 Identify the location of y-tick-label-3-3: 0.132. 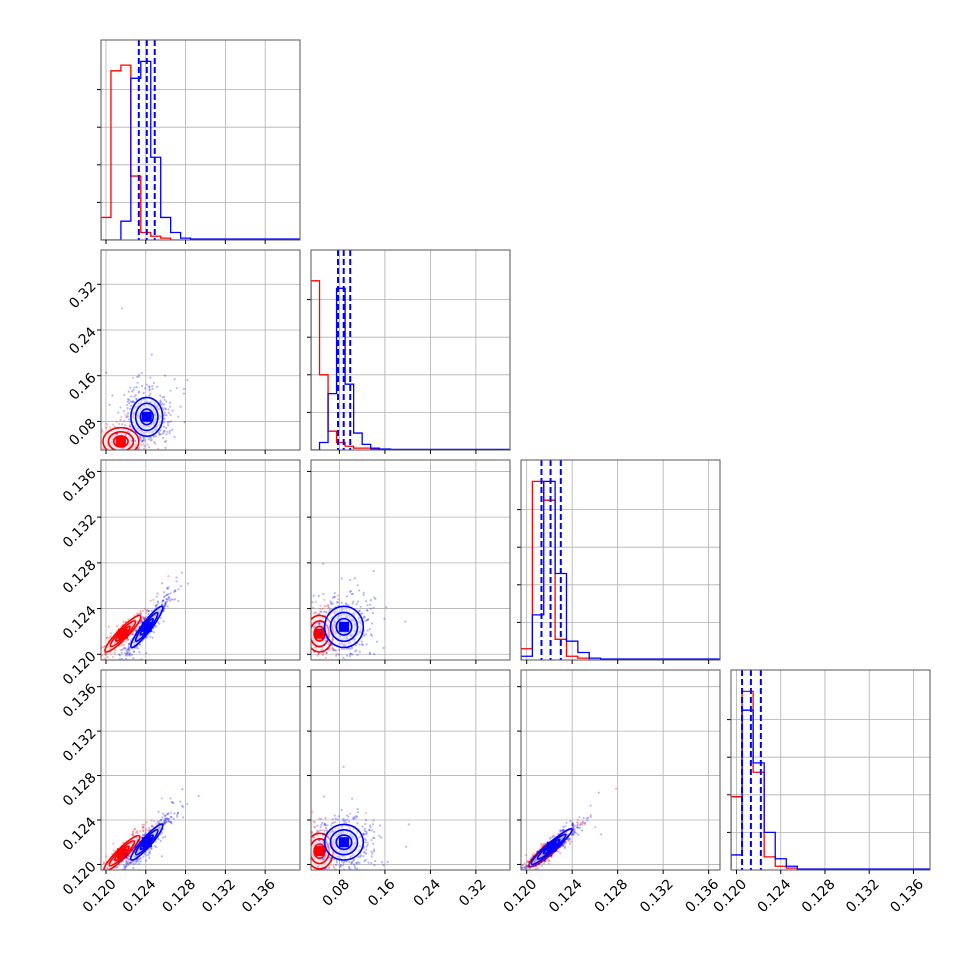
(80, 745).